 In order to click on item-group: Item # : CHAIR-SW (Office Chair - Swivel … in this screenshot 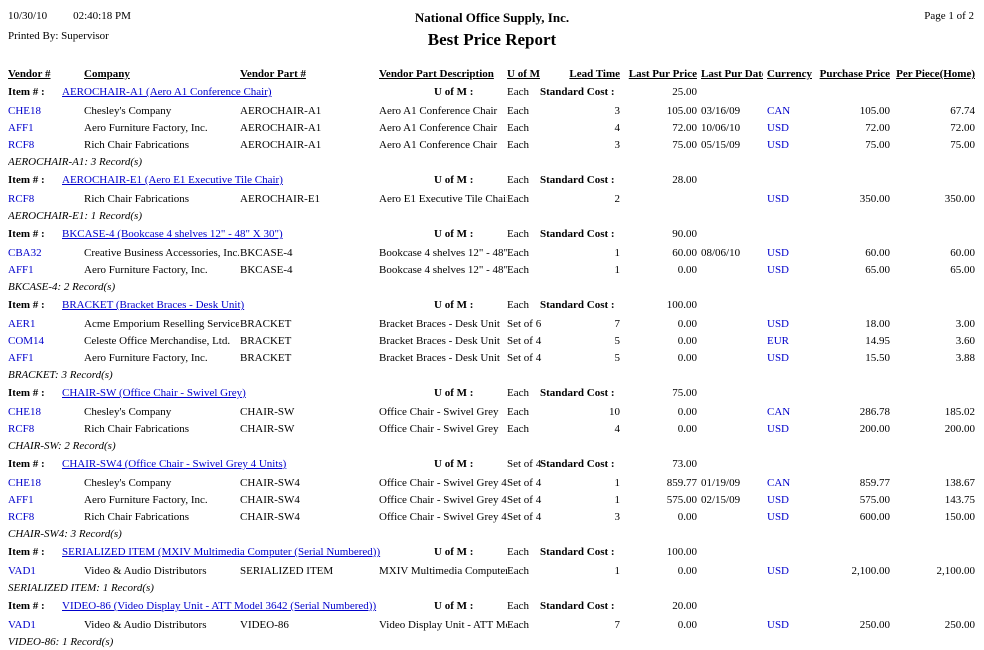, I will do `click(492, 419)`.